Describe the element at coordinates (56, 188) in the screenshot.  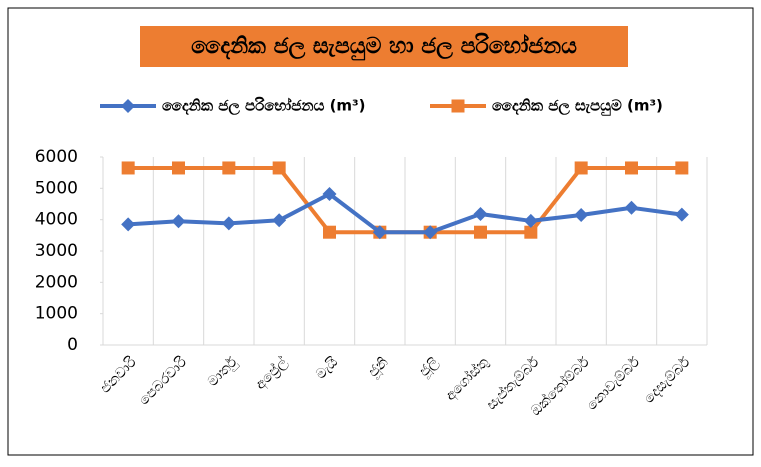
I see `y-tick-label: 5000` at that location.